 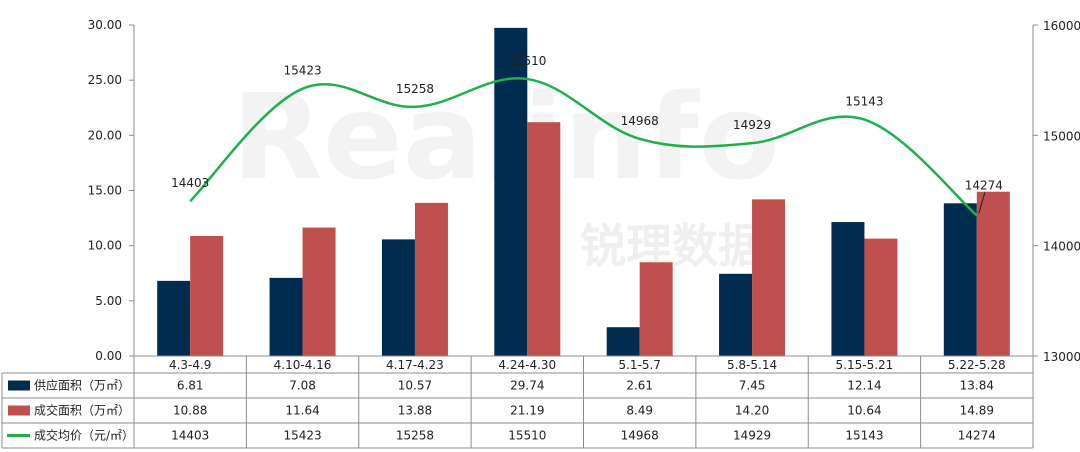 What do you see at coordinates (1061, 357) in the screenshot?
I see `y-right-tick-label: 13000` at bounding box center [1061, 357].